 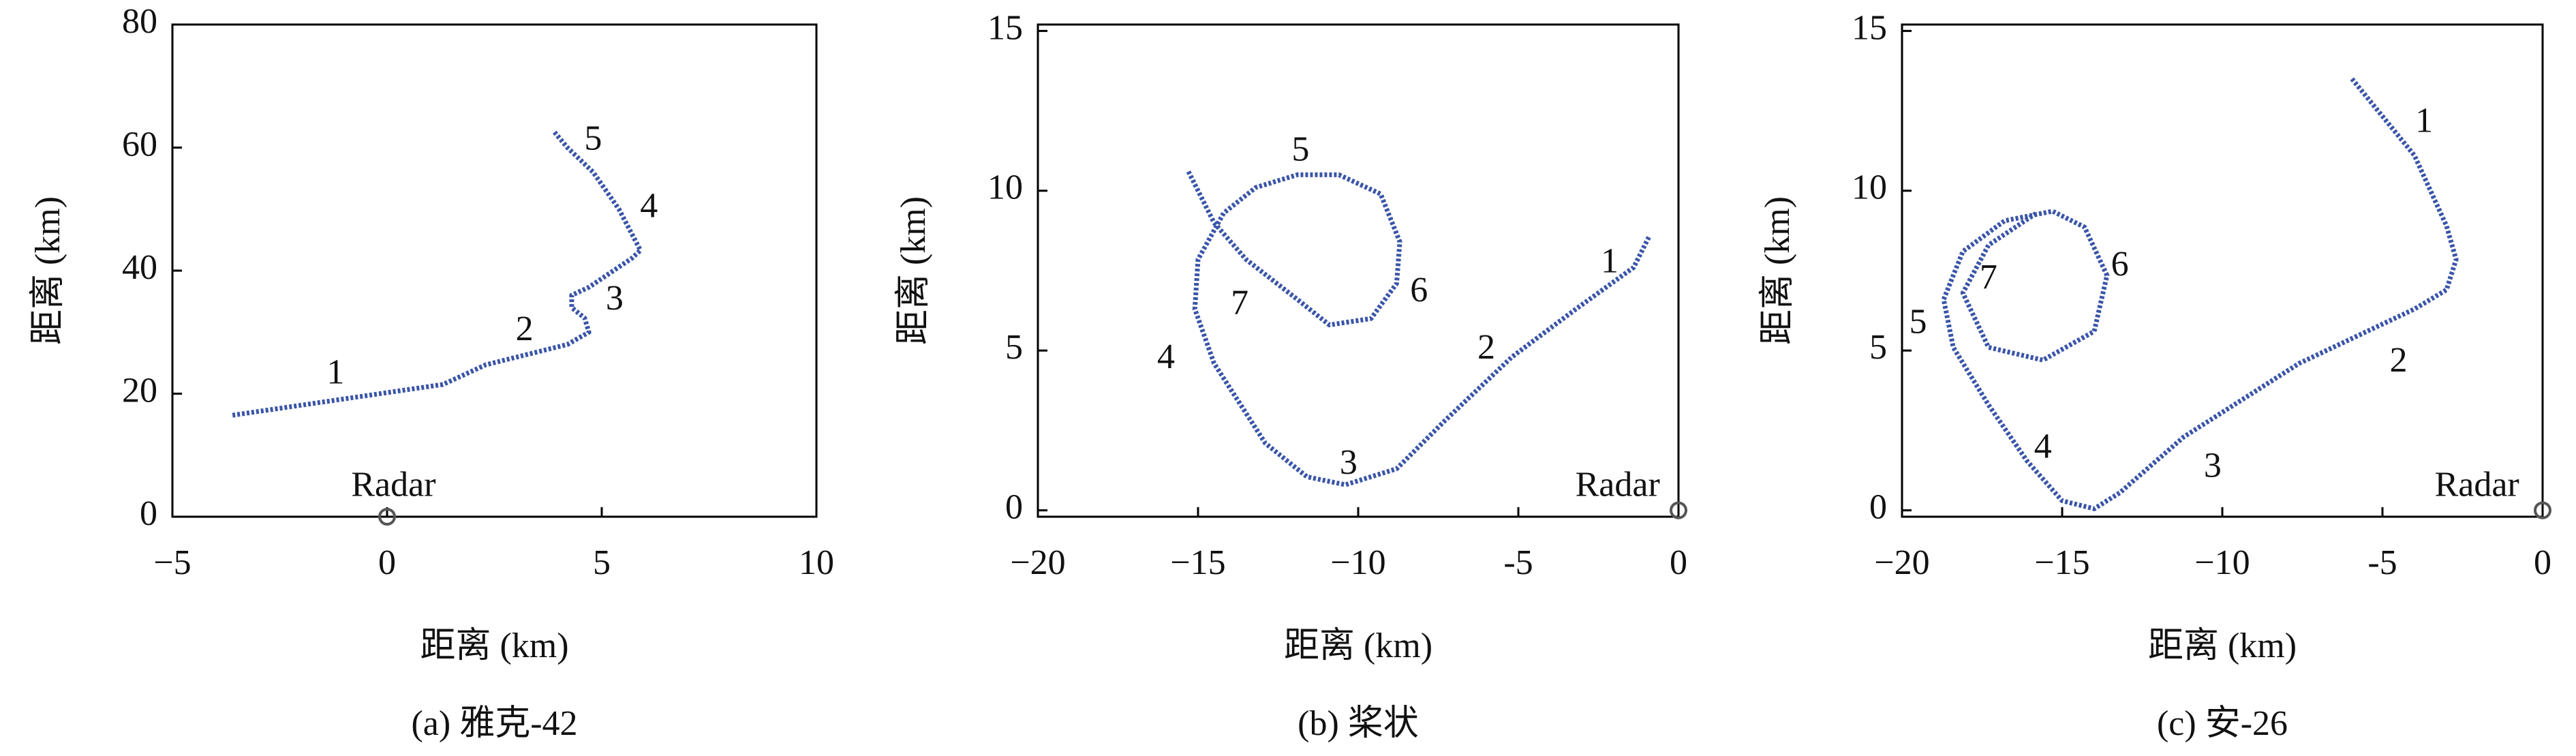 What do you see at coordinates (139, 390) in the screenshot?
I see `y-tick-label: 20` at bounding box center [139, 390].